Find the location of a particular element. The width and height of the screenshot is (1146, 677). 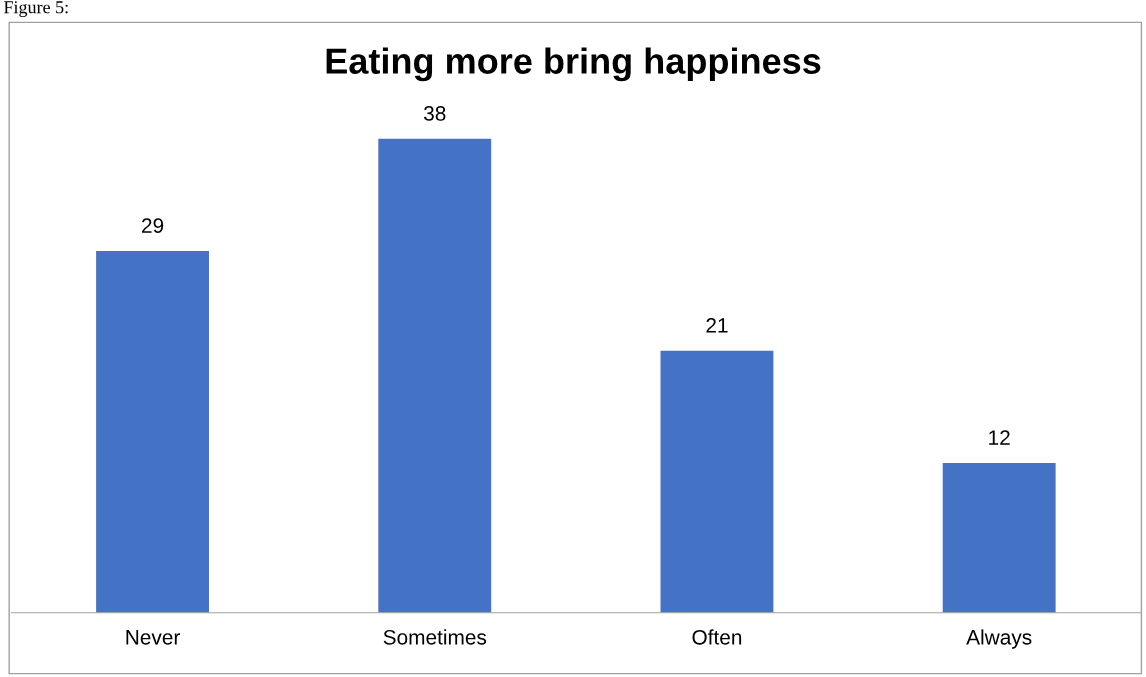

data-label: 21 is located at coordinates (717, 325).